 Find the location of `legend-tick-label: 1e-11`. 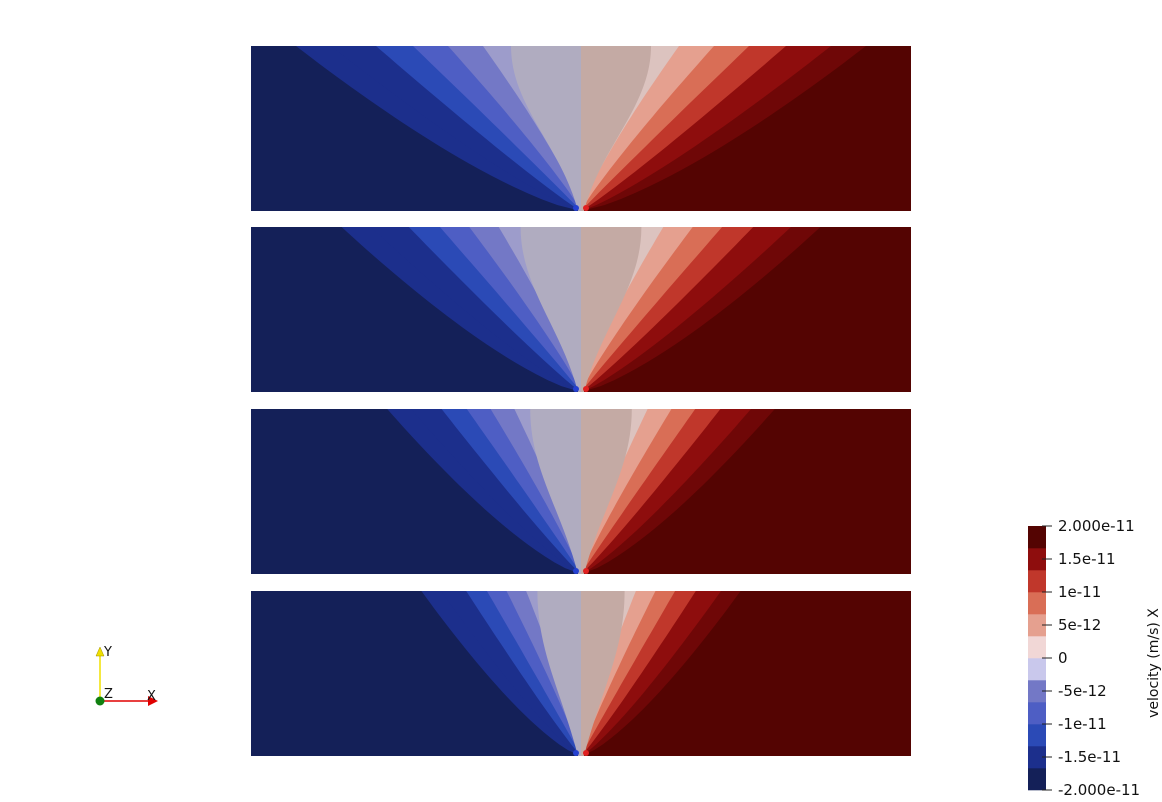

legend-tick-label: 1e-11 is located at coordinates (1079, 592).